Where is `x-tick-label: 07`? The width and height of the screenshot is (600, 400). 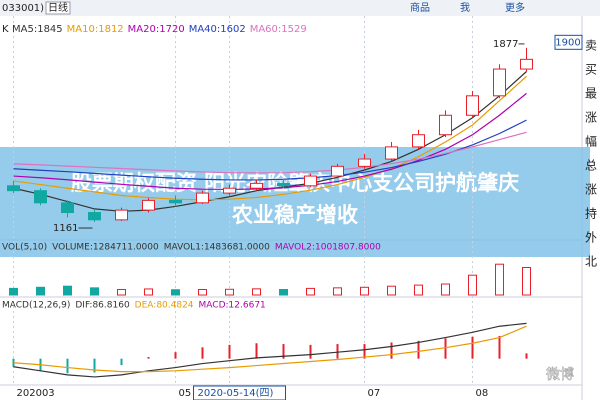 x-tick-label: 07 is located at coordinates (374, 393).